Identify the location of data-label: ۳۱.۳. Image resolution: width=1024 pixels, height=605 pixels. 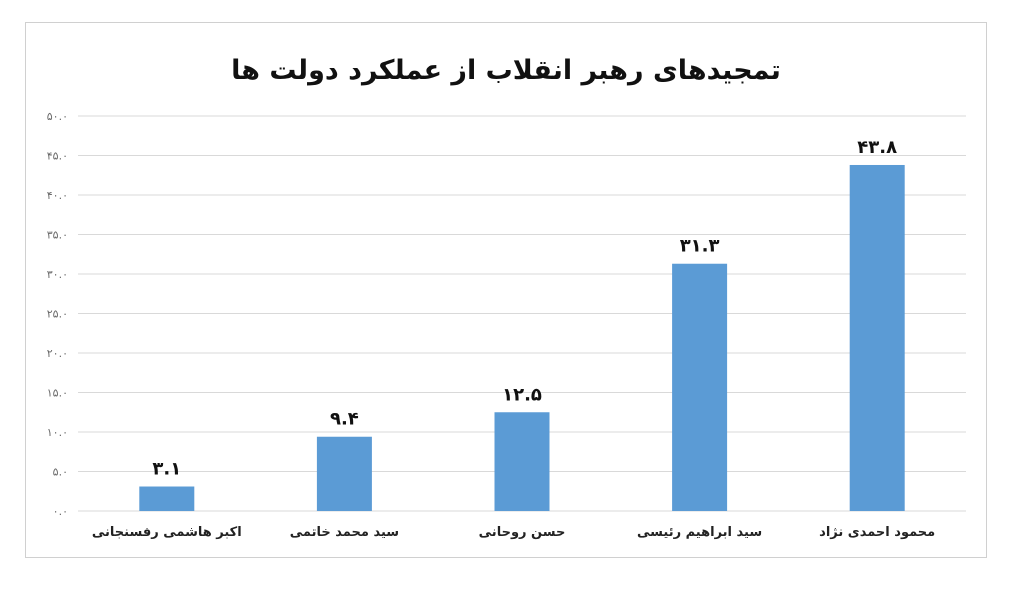
(700, 246).